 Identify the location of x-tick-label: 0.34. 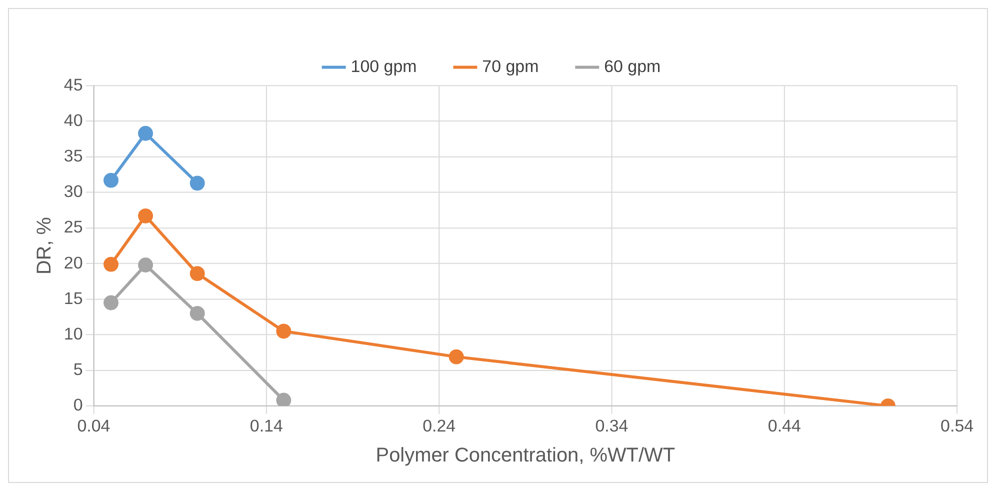
(611, 426).